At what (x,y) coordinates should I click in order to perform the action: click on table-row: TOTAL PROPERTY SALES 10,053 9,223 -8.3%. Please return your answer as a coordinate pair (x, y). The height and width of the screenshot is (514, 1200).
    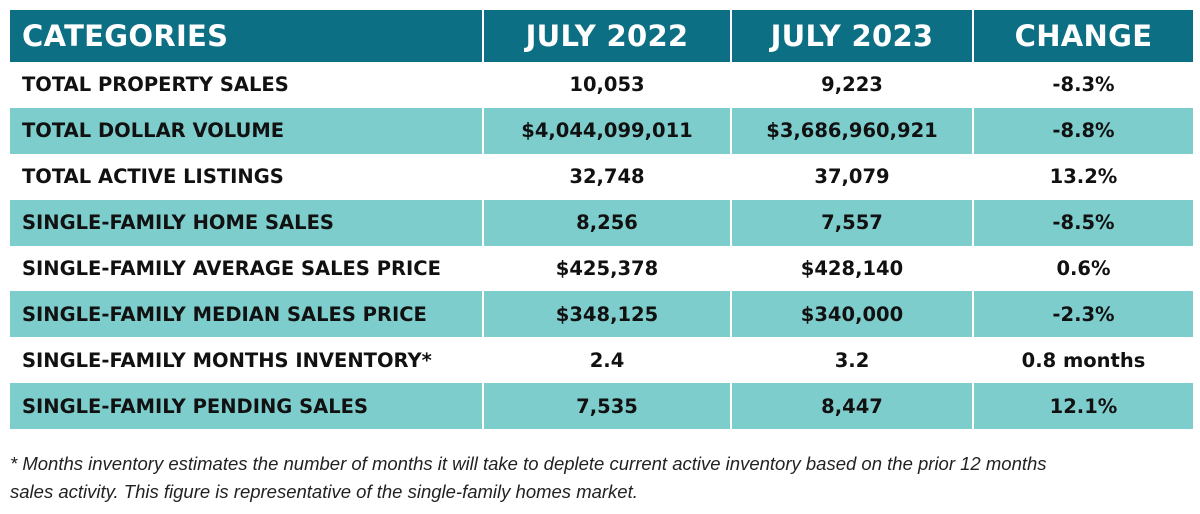
    Looking at the image, I should click on (601, 85).